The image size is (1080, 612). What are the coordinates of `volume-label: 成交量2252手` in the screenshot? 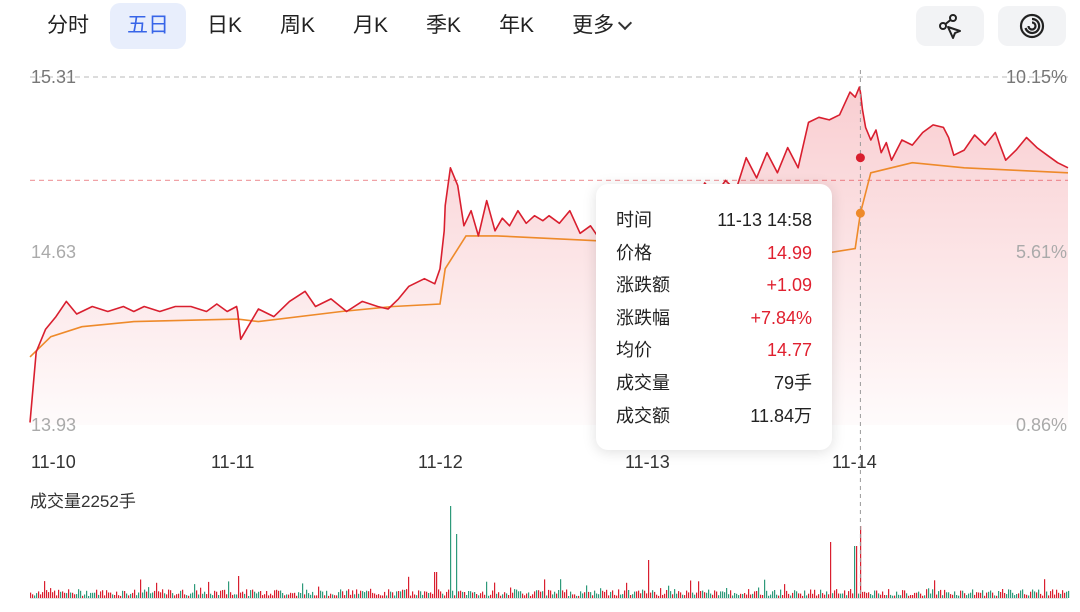 It's located at (83, 501).